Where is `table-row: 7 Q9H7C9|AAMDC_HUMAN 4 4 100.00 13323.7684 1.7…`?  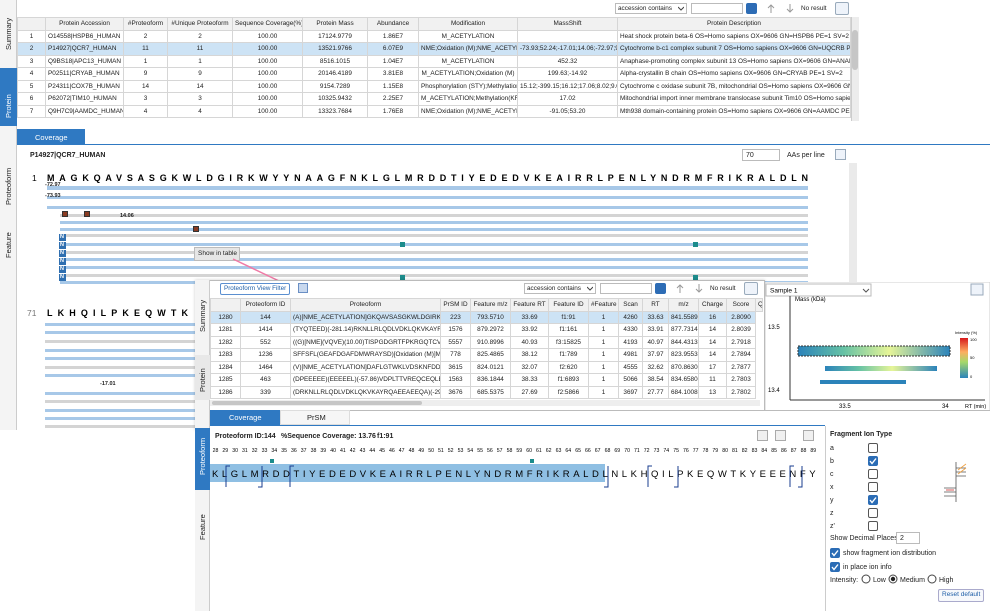 table-row: 7 Q9H7C9|AAMDC_HUMAN 4 4 100.00 13323.7684 1.7… is located at coordinates (434, 111).